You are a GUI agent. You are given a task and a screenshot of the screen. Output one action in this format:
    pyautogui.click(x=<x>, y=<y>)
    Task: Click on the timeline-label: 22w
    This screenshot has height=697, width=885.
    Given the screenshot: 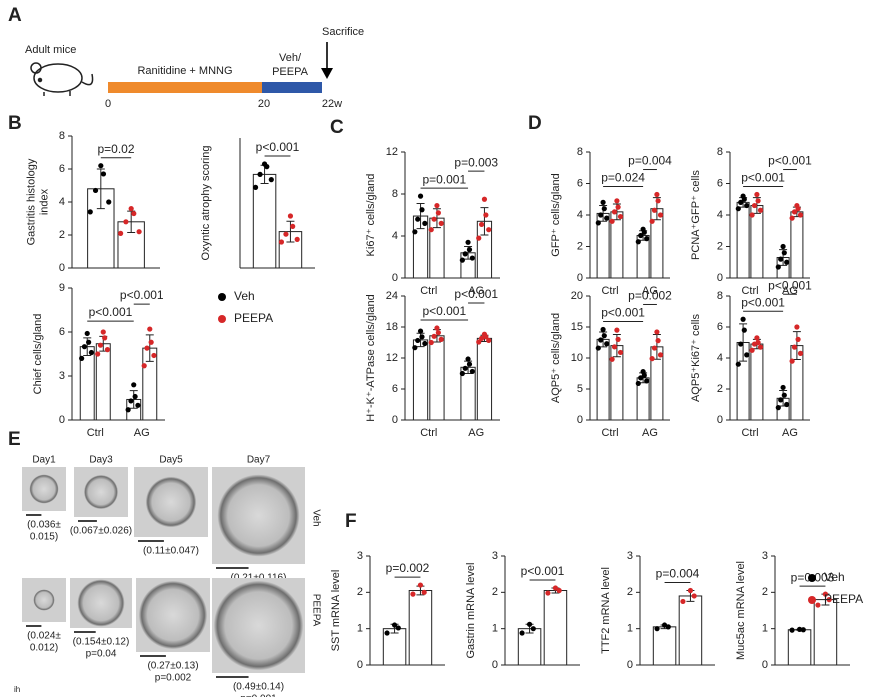 What is the action you would take?
    pyautogui.click(x=332, y=104)
    